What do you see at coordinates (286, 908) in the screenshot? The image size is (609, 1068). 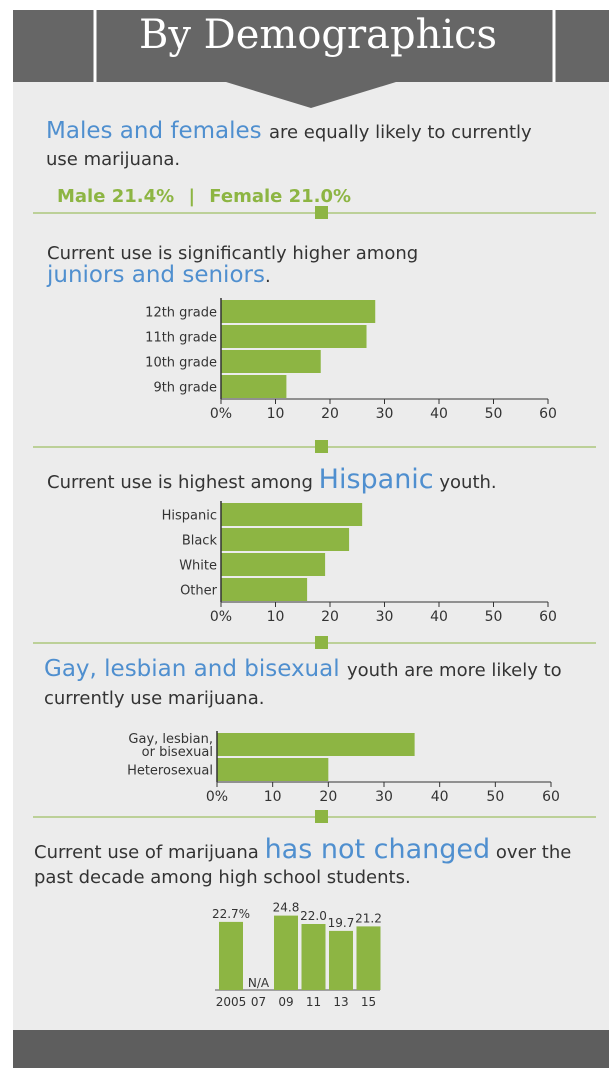 I see `data-label: 24.8` at bounding box center [286, 908].